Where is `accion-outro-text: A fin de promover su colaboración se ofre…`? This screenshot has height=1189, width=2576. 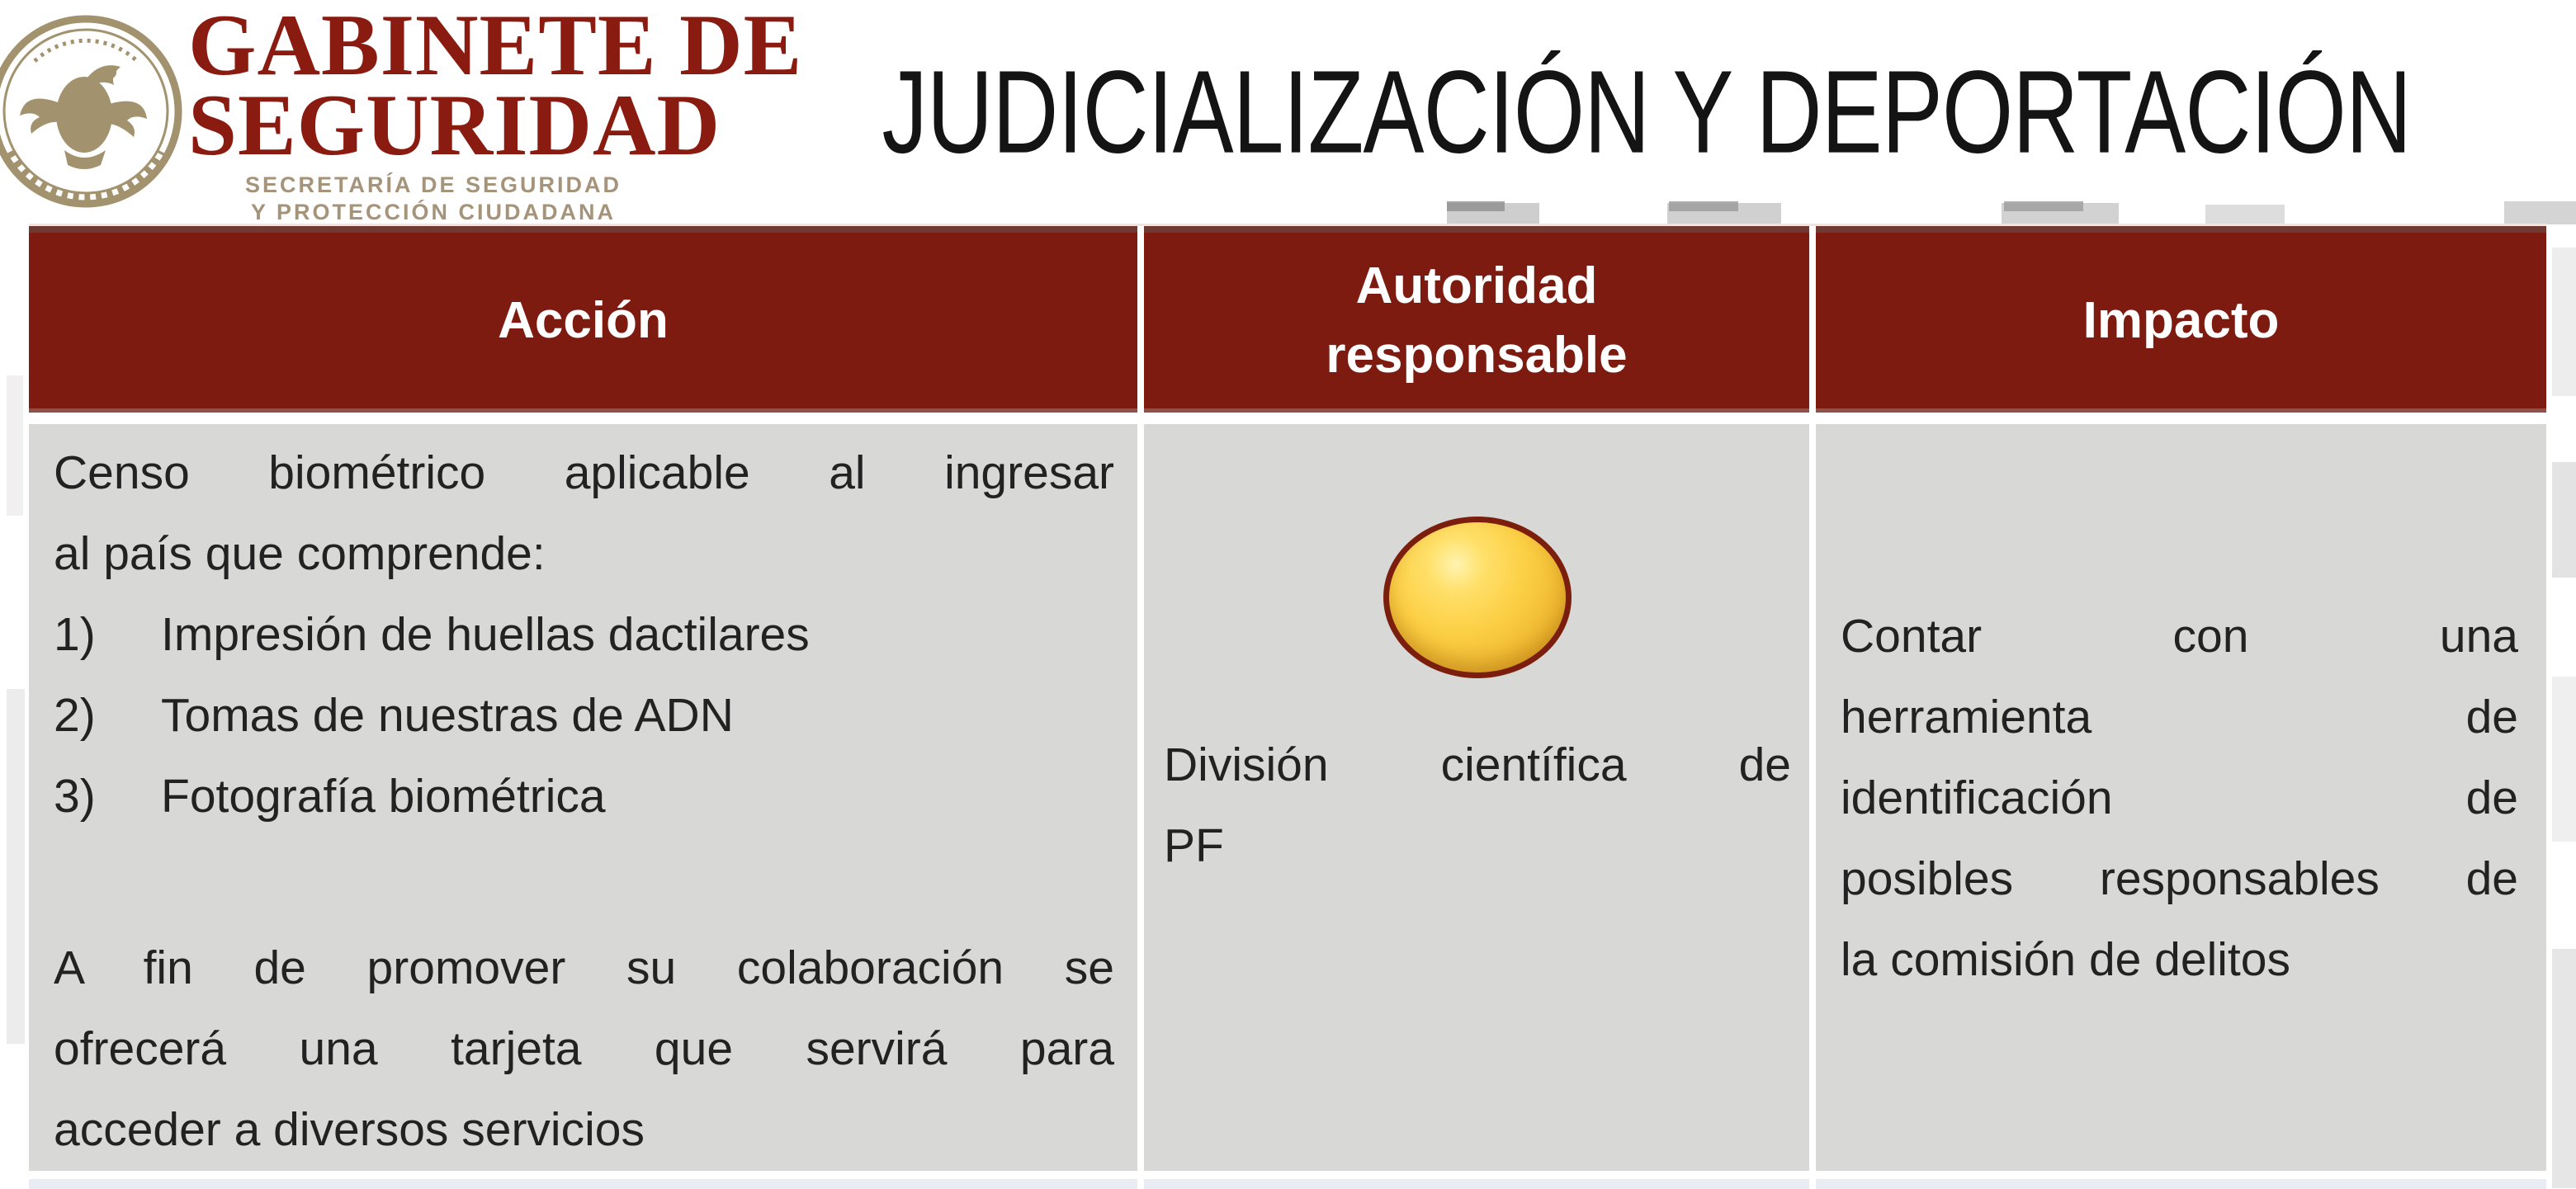 accion-outro-text: A fin de promover su colaboración se ofre… is located at coordinates (584, 1049).